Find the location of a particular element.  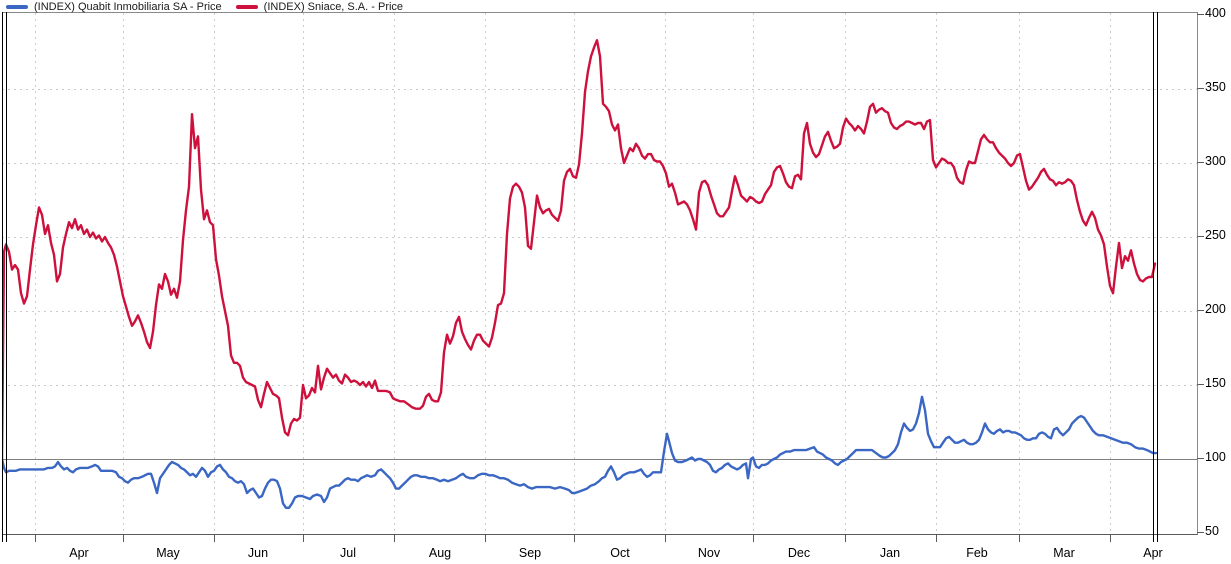

legend-item-quabit: (INDEX) Quabit Inmobiliaria SA - Price is located at coordinates (114, 7).